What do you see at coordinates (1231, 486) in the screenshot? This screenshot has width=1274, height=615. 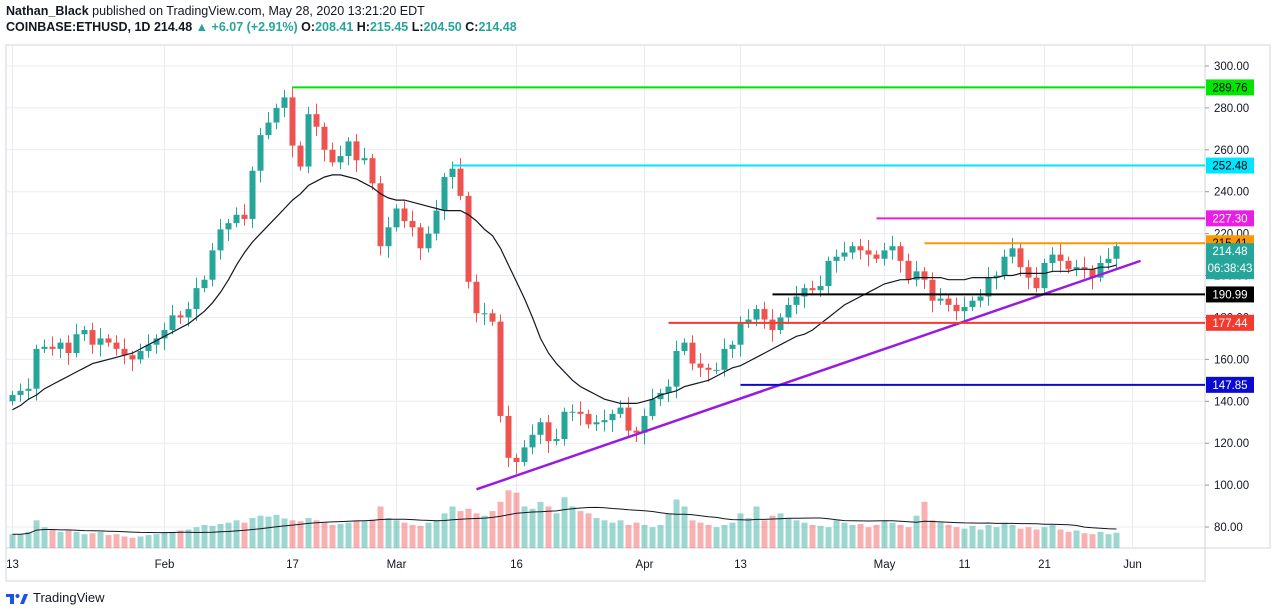 I see `y-tick-label: 100.00` at bounding box center [1231, 486].